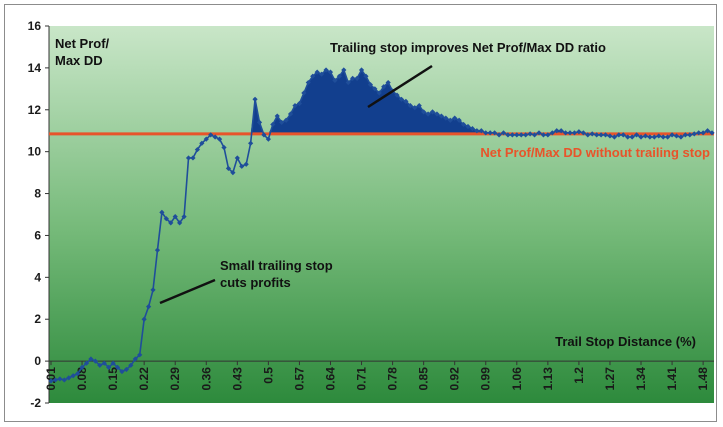  Describe the element at coordinates (187, 291) in the screenshot. I see `annotation-arrow-small-stop` at that location.